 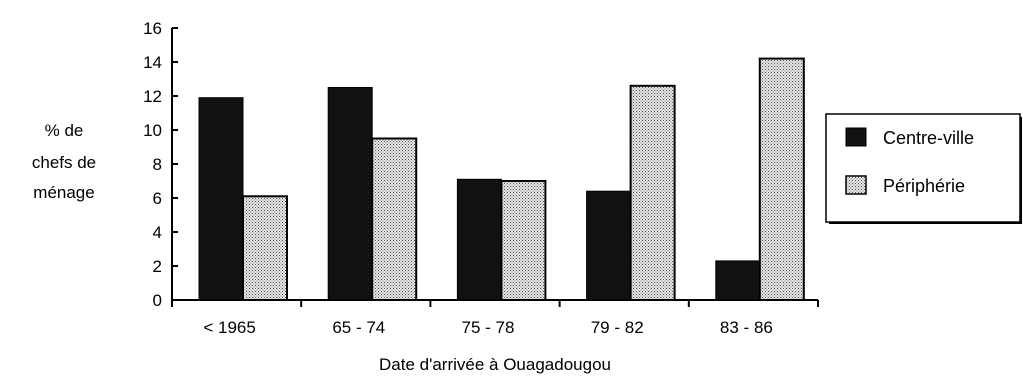 What do you see at coordinates (923, 168) in the screenshot?
I see `legend: Centre-ville Périphérie` at bounding box center [923, 168].